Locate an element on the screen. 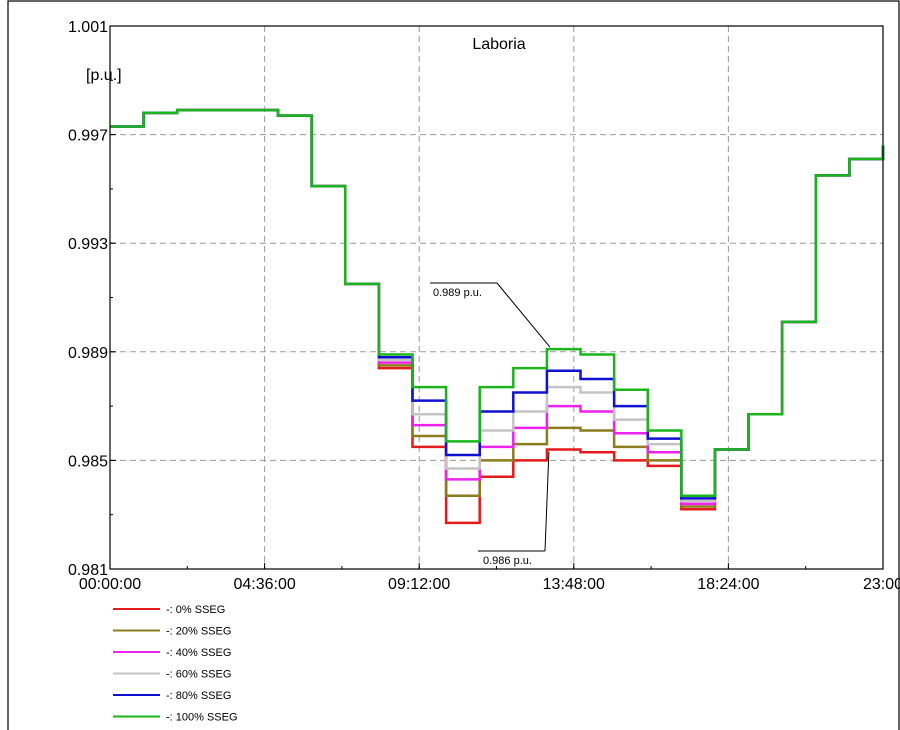 The width and height of the screenshot is (900, 730). legend-label: -: 60% SSEG is located at coordinates (198, 675).